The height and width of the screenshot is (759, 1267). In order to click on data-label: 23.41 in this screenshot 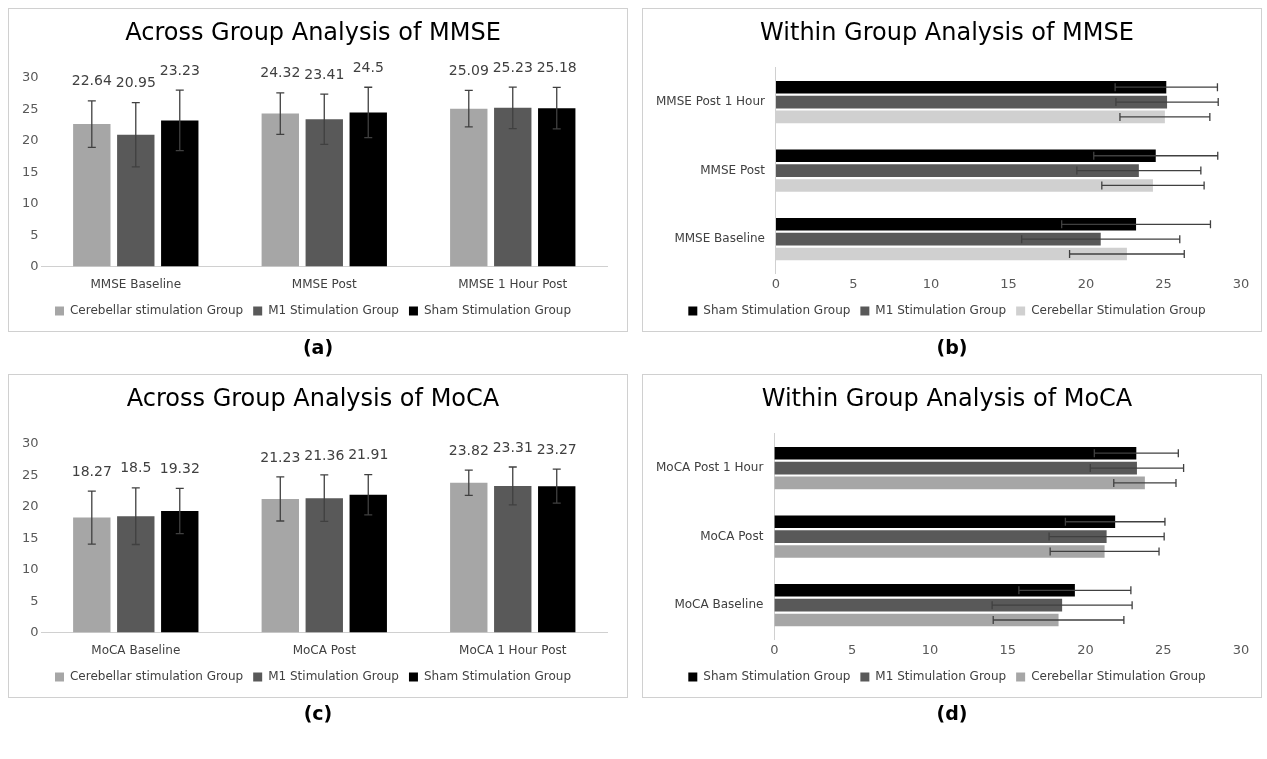, I will do `click(324, 73)`.